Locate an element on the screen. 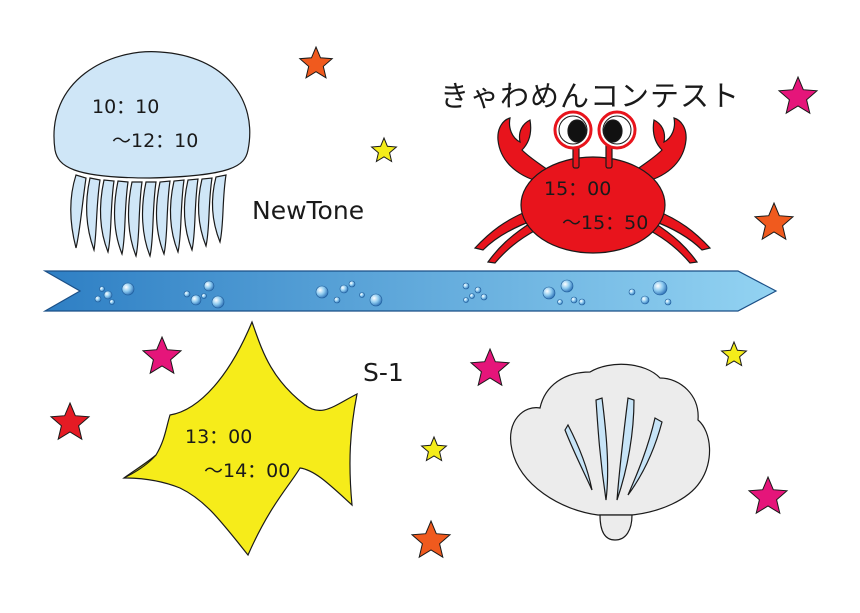  jellyfish-time-end: ～12：10 is located at coordinates (155, 141).